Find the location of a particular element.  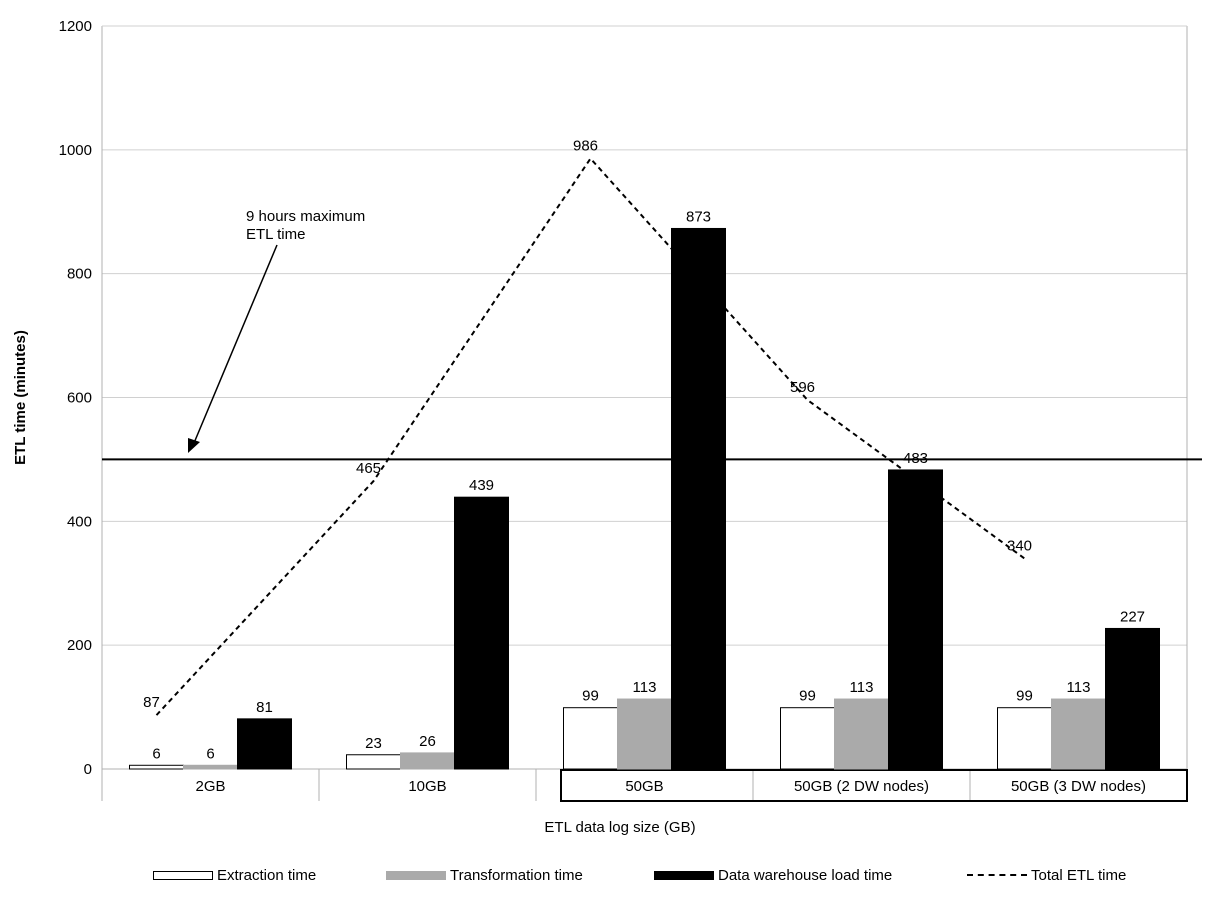

legend-transformation-swatch is located at coordinates (416, 875).